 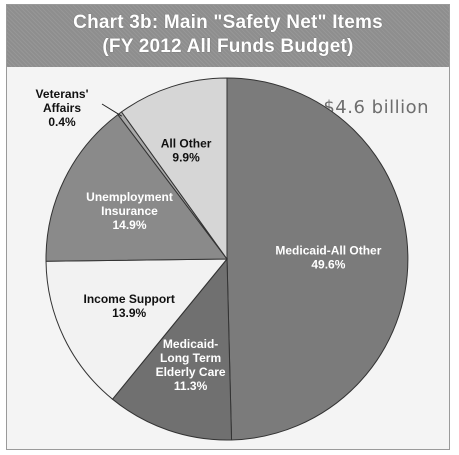 I want to click on slice-label: Veterans' Affairs 0.4%, so click(x=62, y=108).